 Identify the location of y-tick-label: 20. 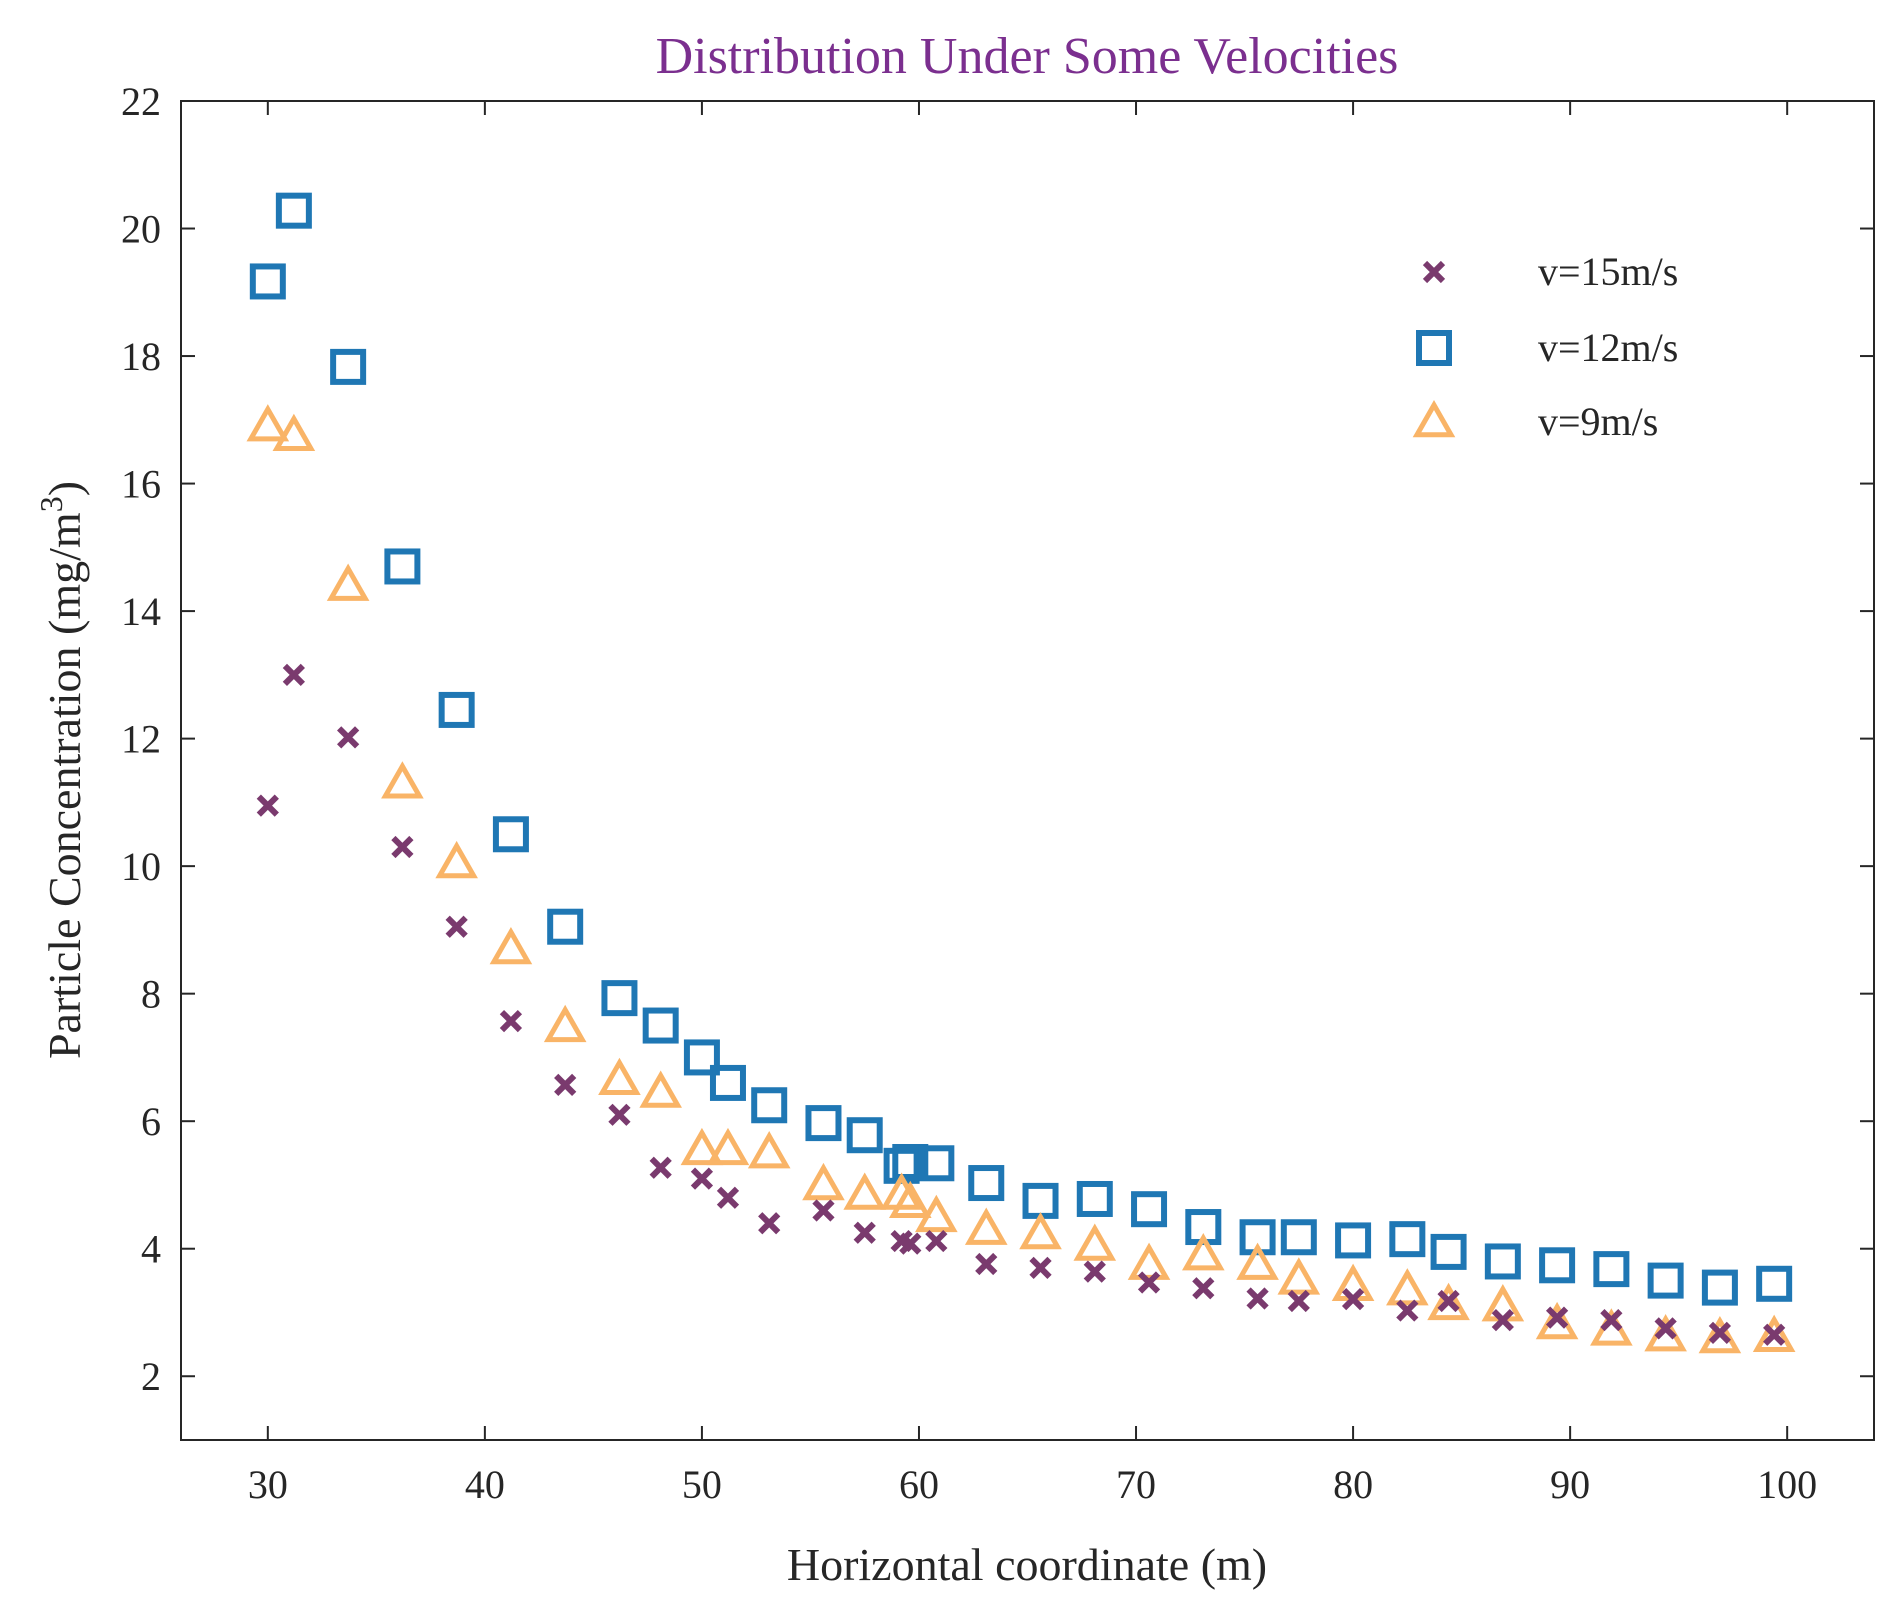
(141, 229).